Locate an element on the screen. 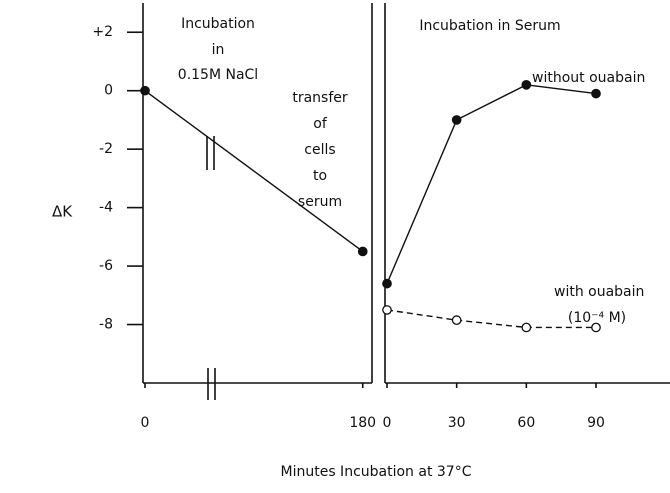  panel-title: in is located at coordinates (218, 50).